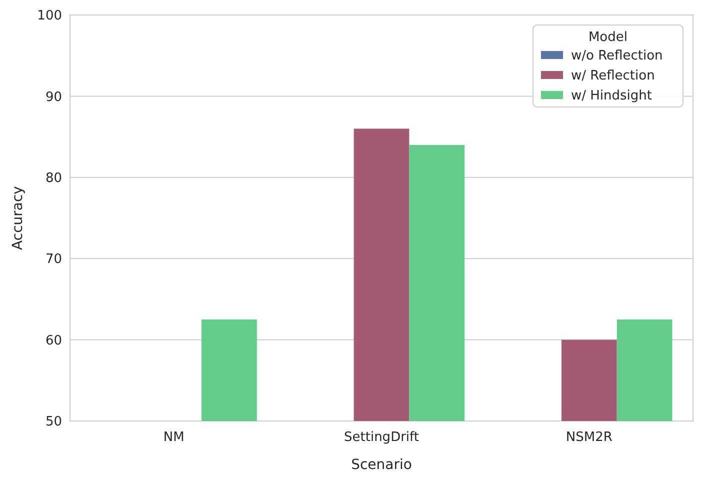 Image resolution: width=708 pixels, height=481 pixels. What do you see at coordinates (613, 76) in the screenshot?
I see `legend-label: w/ Reflection` at bounding box center [613, 76].